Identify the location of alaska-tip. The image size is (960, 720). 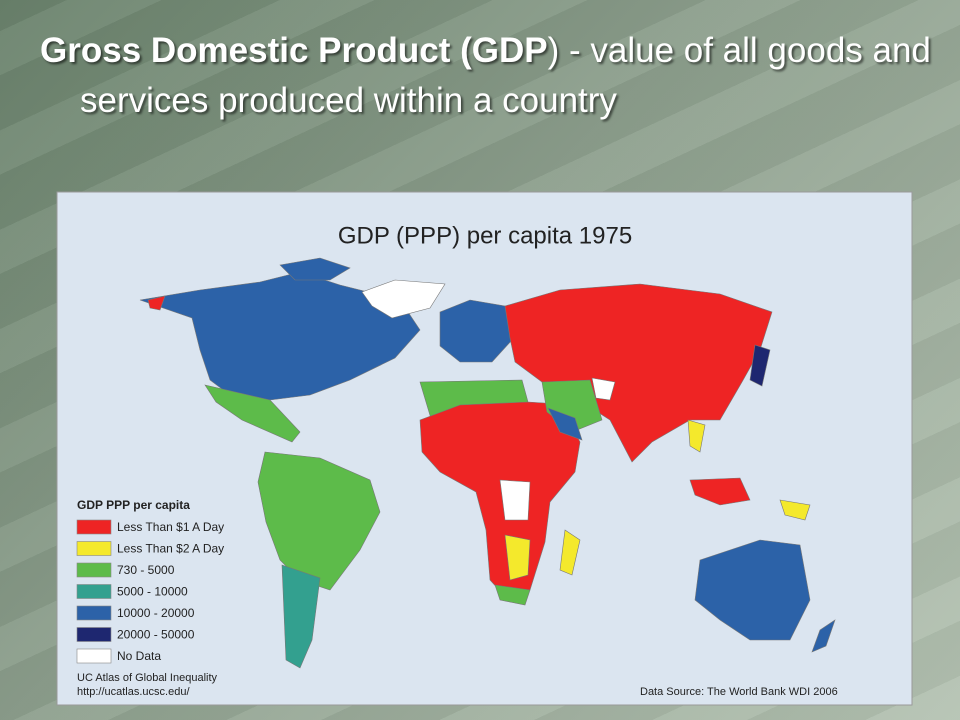
(156, 303).